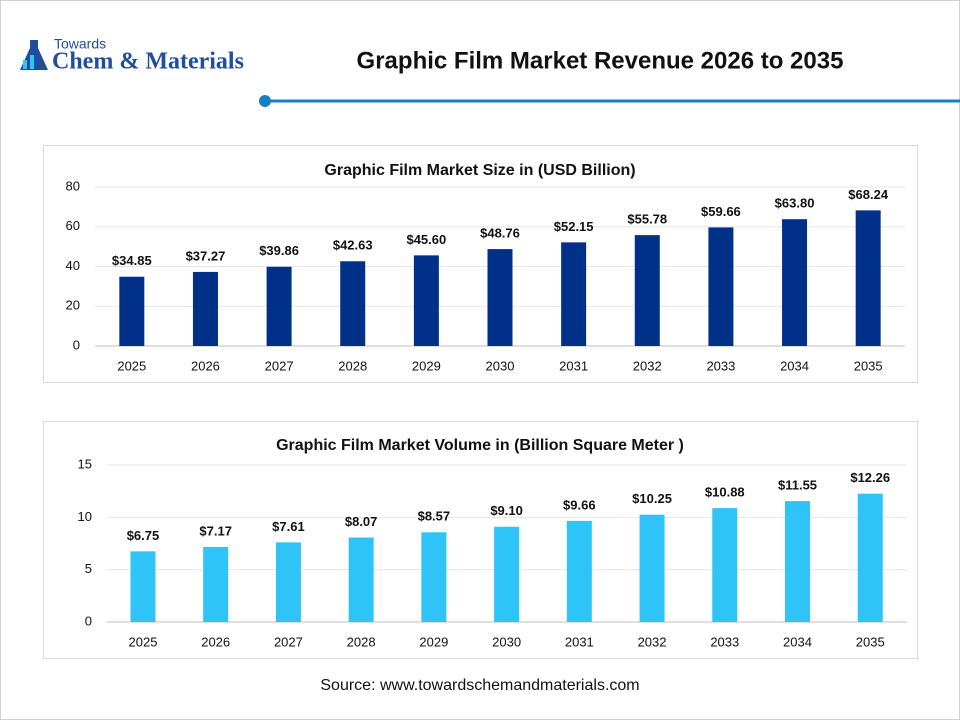 The height and width of the screenshot is (720, 960). I want to click on y-tick-label: 60, so click(73, 225).